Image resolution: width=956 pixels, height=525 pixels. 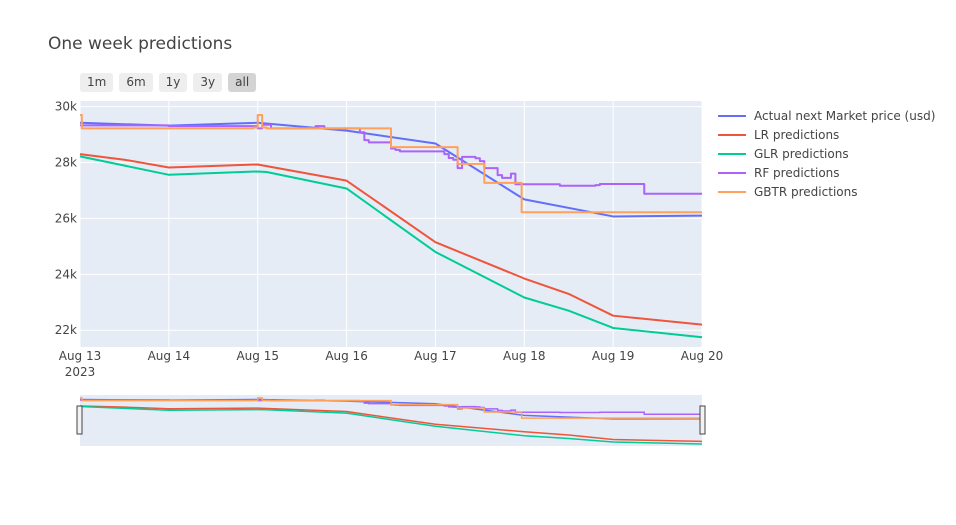 What do you see at coordinates (173, 82) in the screenshot?
I see `range-button-1y: 1y` at bounding box center [173, 82].